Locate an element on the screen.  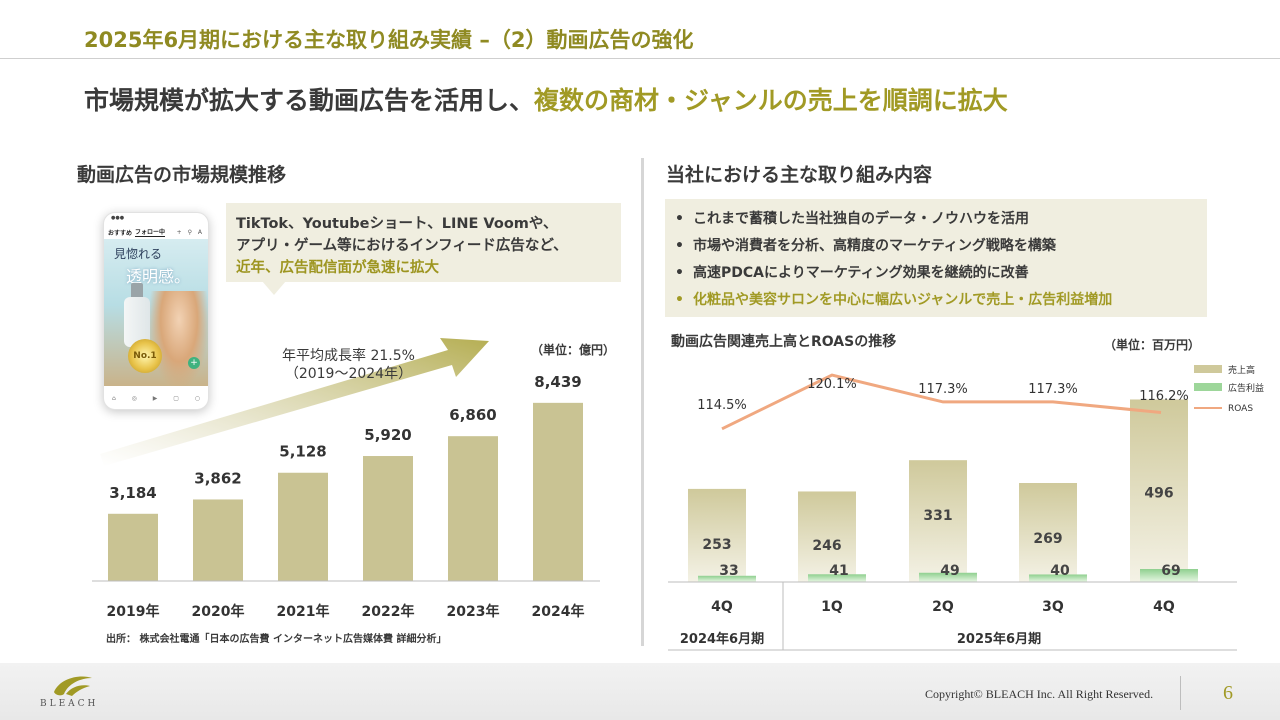
header-divider is located at coordinates (640, 58).